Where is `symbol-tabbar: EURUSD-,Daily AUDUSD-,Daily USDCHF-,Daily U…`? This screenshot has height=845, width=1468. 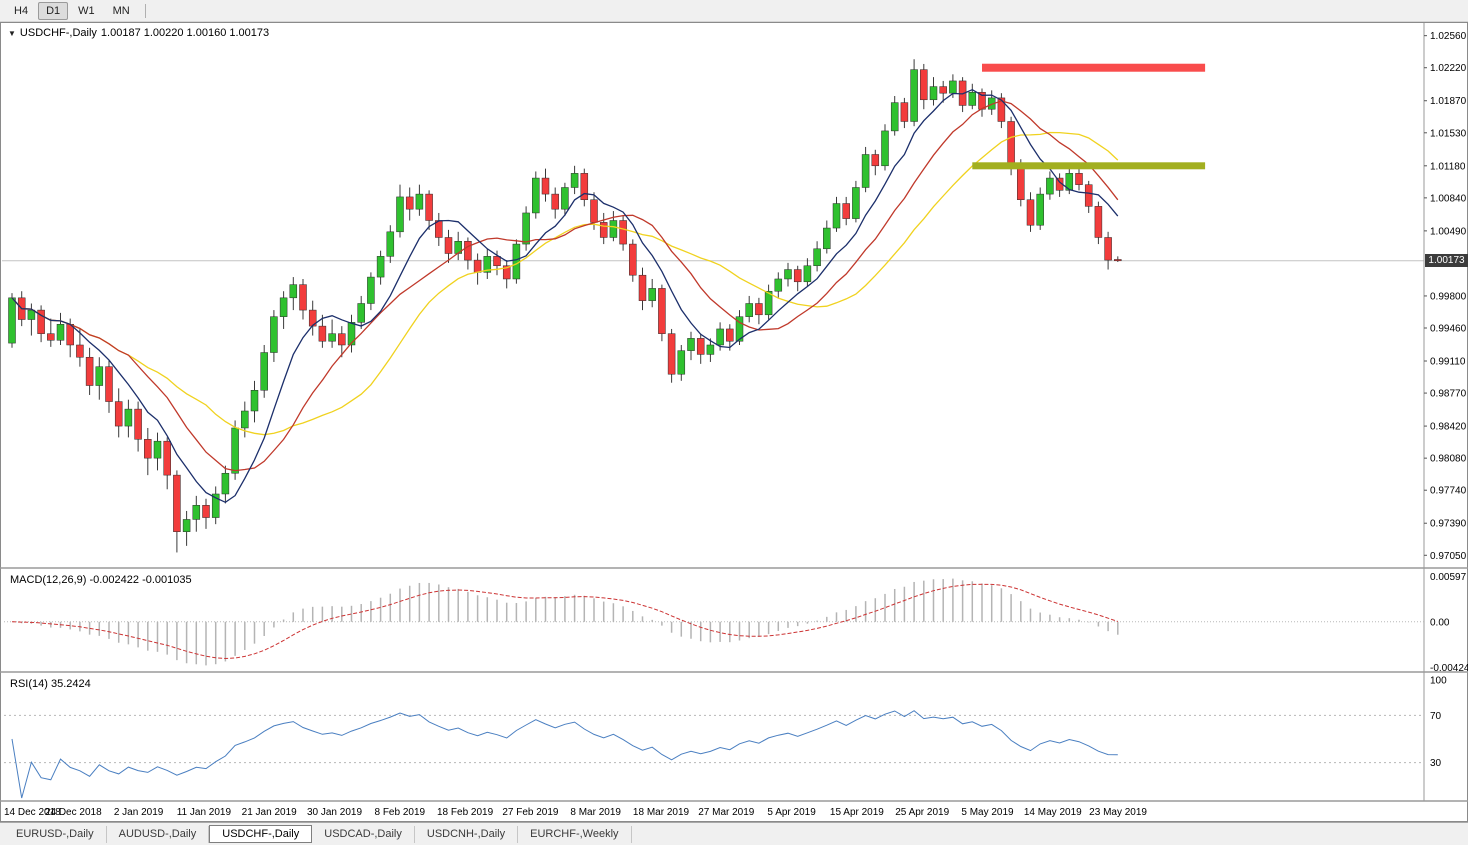 symbol-tabbar: EURUSD-,Daily AUDUSD-,Daily USDCHF-,Daily U… is located at coordinates (734, 833).